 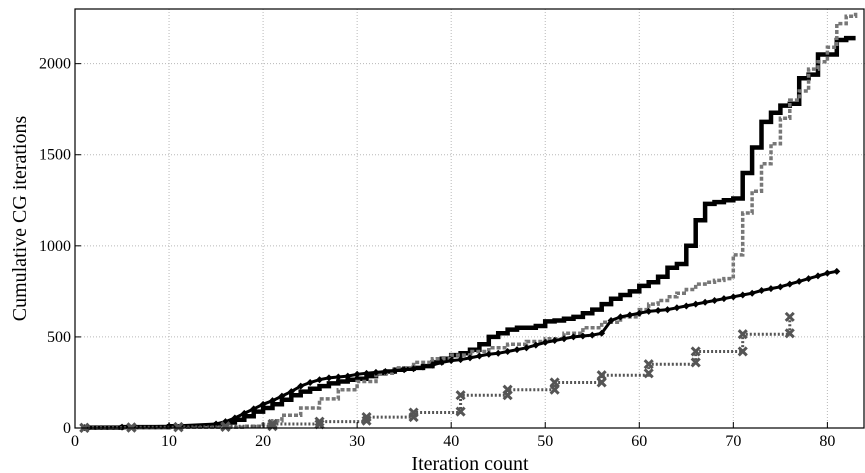 What do you see at coordinates (75, 441) in the screenshot?
I see `x-tick-label: 0` at bounding box center [75, 441].